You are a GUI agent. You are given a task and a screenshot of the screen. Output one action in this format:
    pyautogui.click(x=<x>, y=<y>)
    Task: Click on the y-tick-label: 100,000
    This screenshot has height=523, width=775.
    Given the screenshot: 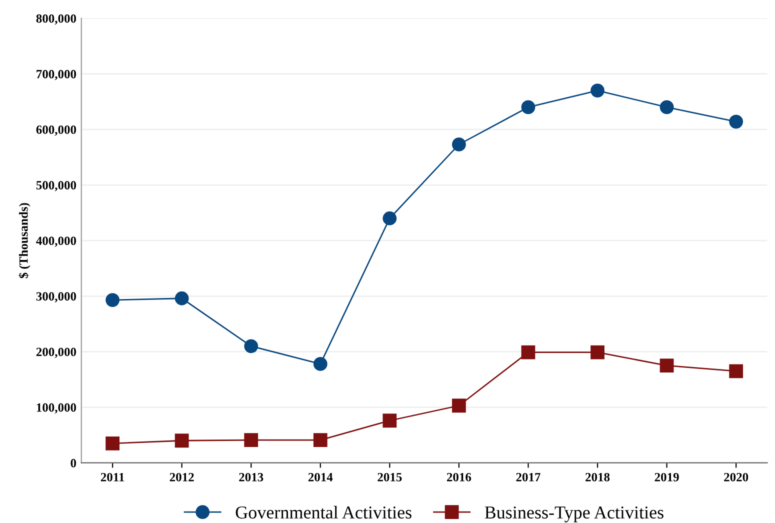 What is the action you would take?
    pyautogui.click(x=56, y=408)
    